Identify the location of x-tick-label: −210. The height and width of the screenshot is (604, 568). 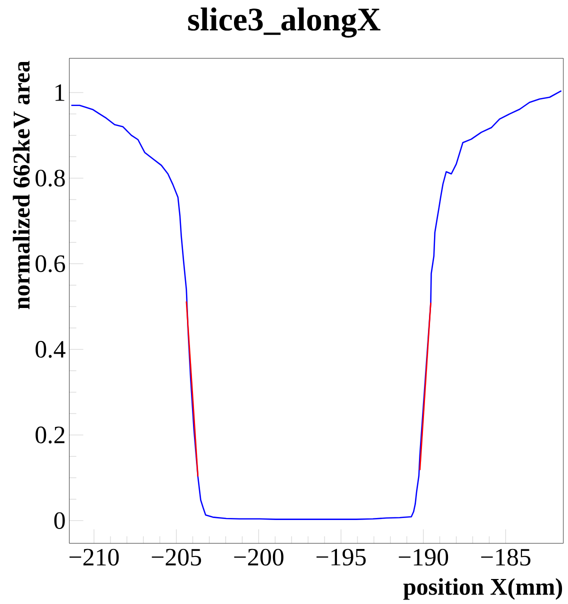
(94, 557).